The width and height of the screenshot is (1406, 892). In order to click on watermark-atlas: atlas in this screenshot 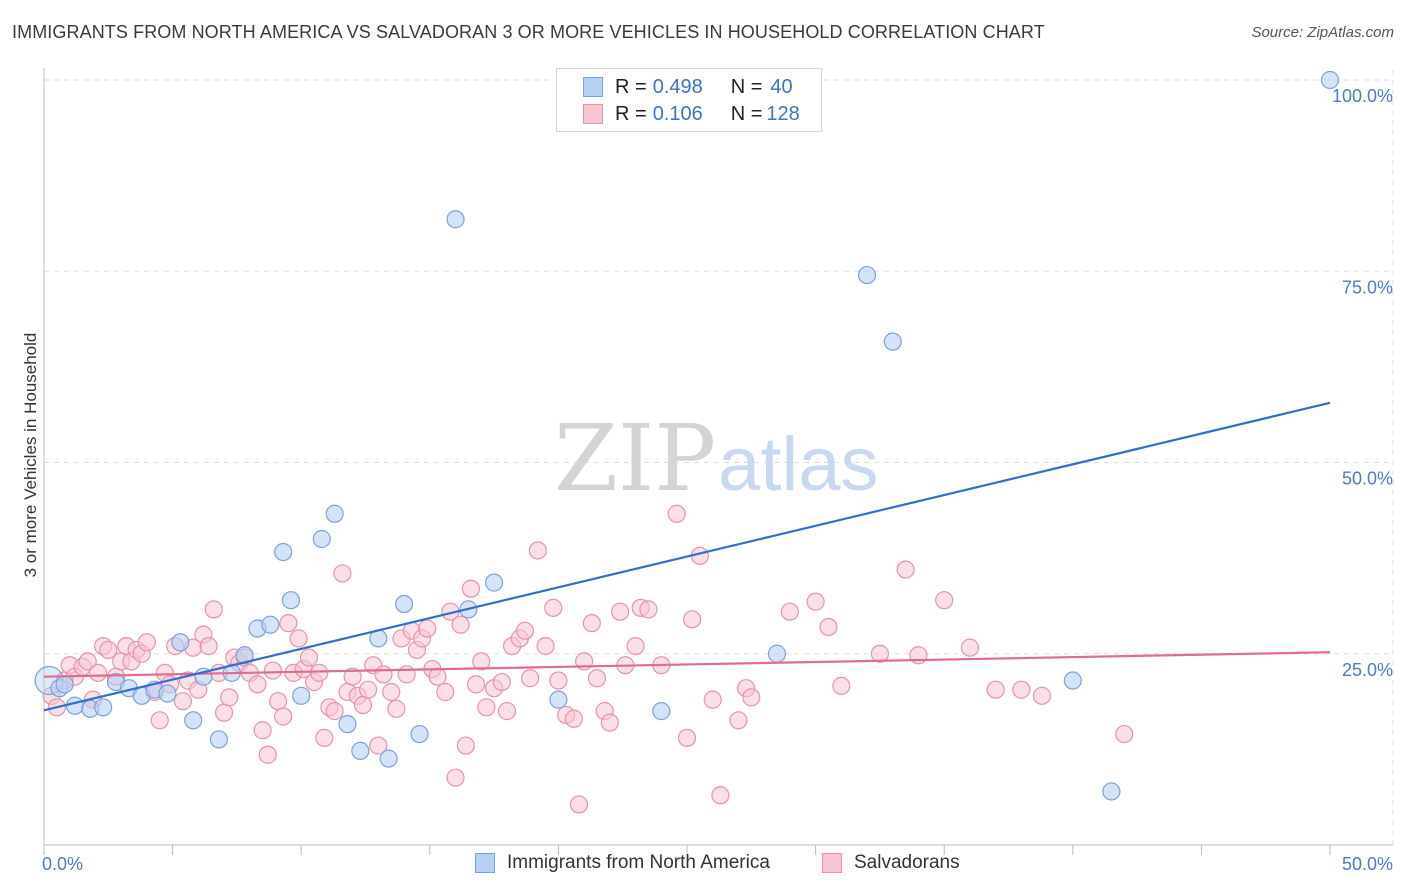, I will do `click(798, 464)`.